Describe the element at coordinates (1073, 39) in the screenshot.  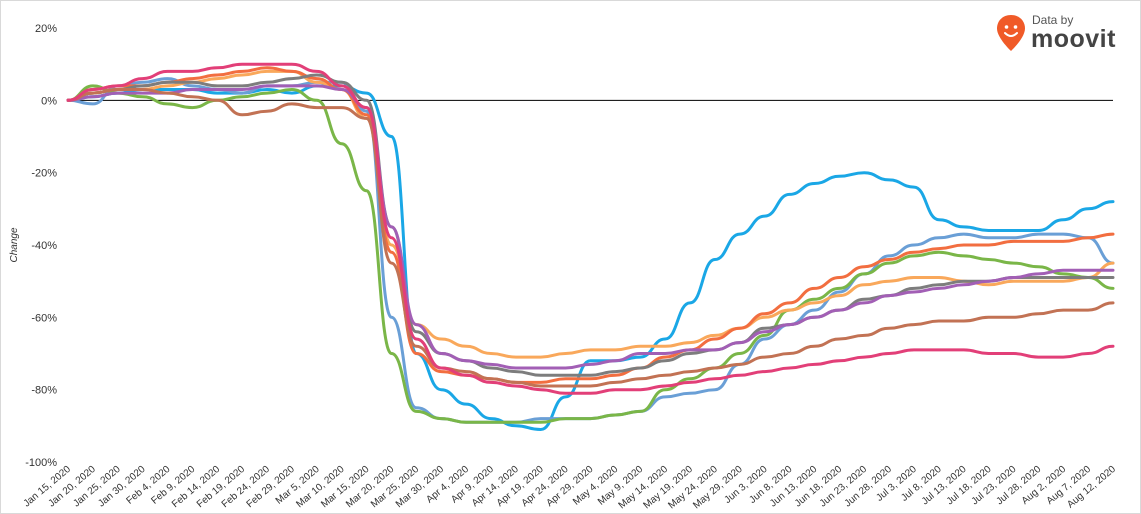
I see `brand-name: moovit` at that location.